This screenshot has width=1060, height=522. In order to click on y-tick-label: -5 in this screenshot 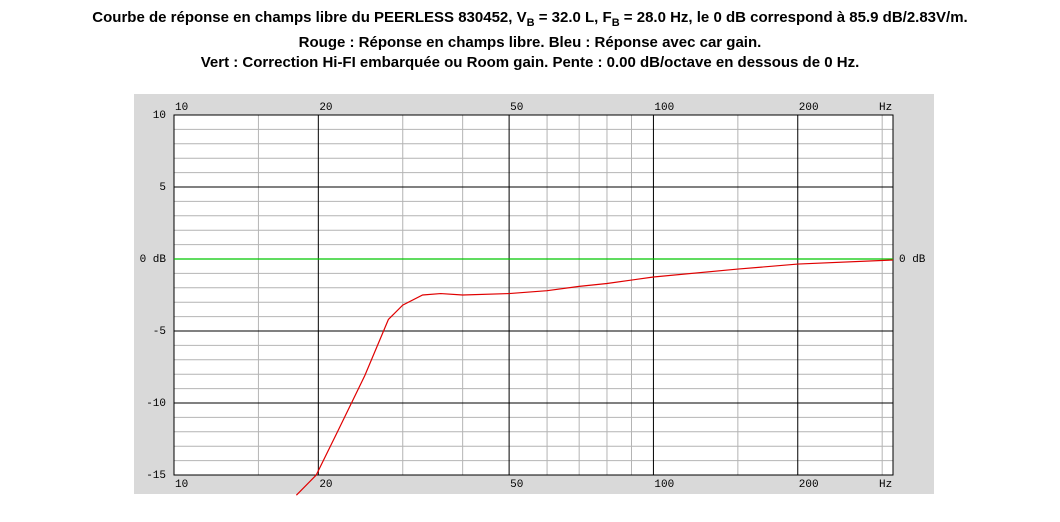, I will do `click(159, 332)`.